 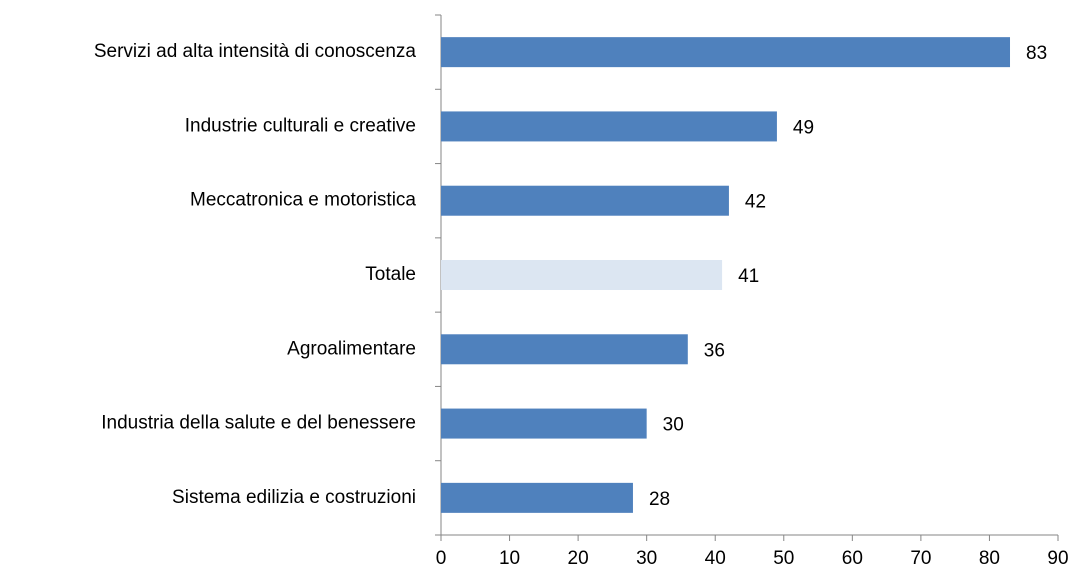 What do you see at coordinates (294, 497) in the screenshot?
I see `y-tick-label: Sistema edilizia e costruzioni` at bounding box center [294, 497].